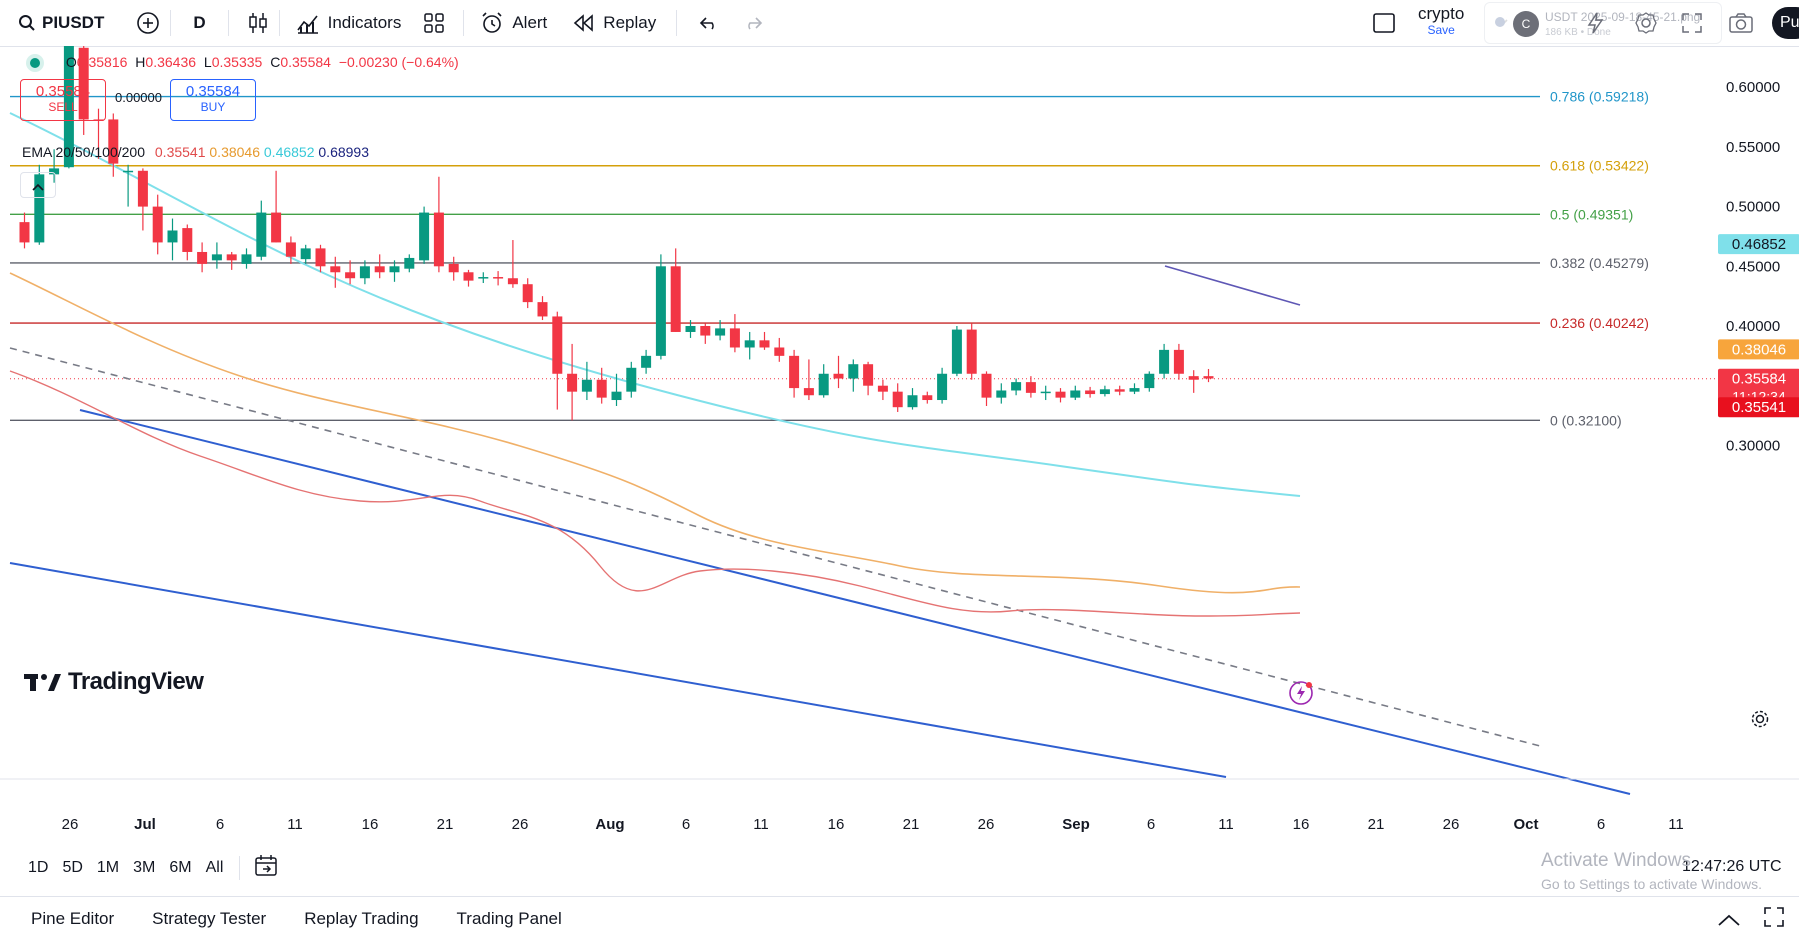 The width and height of the screenshot is (1799, 940). What do you see at coordinates (1616, 860) in the screenshot?
I see `windows-activation-title: Activate Windows` at bounding box center [1616, 860].